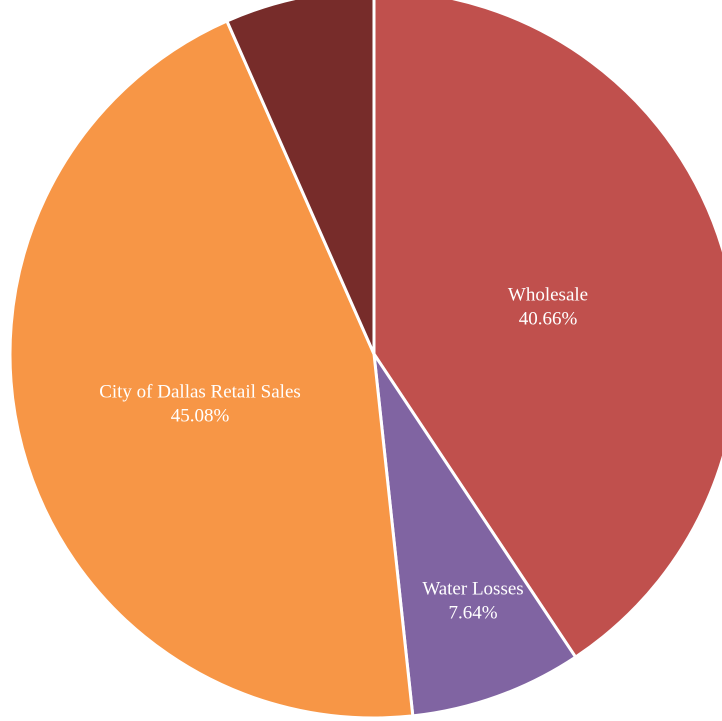  What do you see at coordinates (548, 294) in the screenshot?
I see `slice-label: Wholesale` at bounding box center [548, 294].